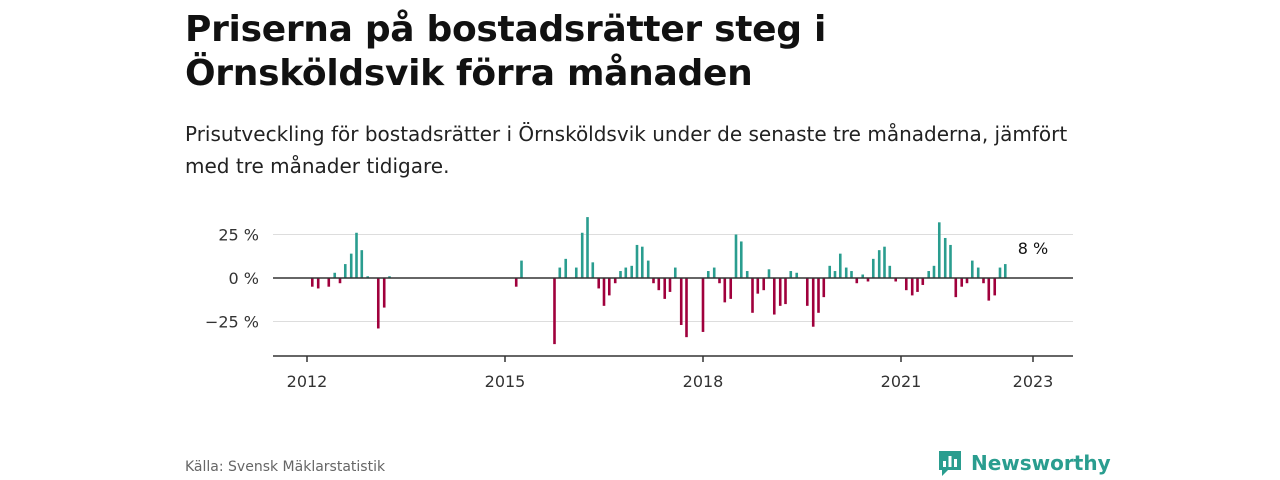 The image size is (1280, 480). I want to click on latest-value-label: 8 %, so click(1033, 248).